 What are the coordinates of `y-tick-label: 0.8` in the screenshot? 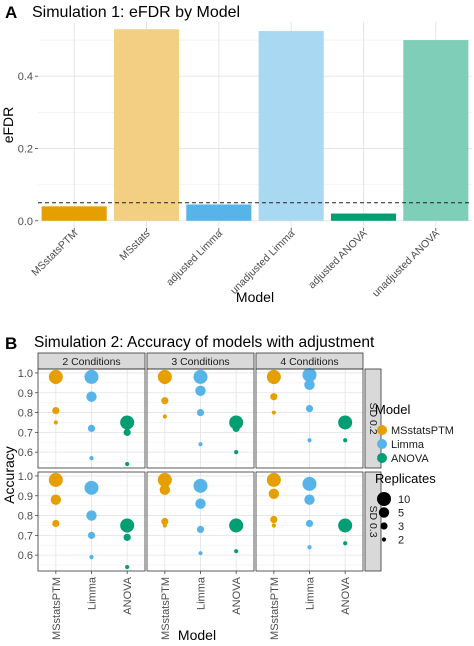 It's located at (25, 517).